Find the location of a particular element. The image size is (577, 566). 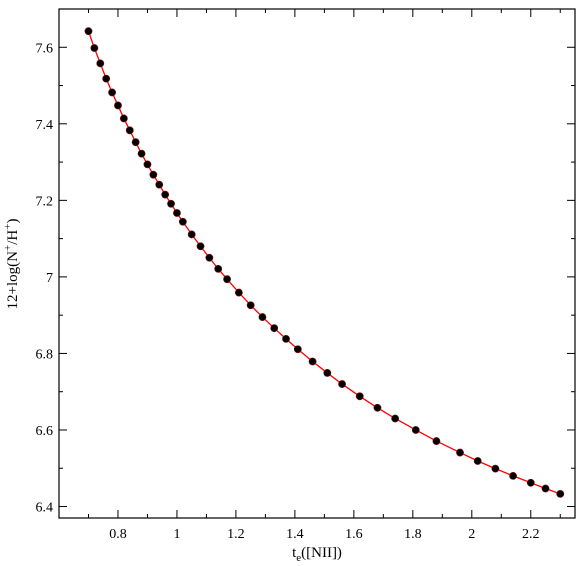

y-tick-label: 6.8 is located at coordinates (45, 354).